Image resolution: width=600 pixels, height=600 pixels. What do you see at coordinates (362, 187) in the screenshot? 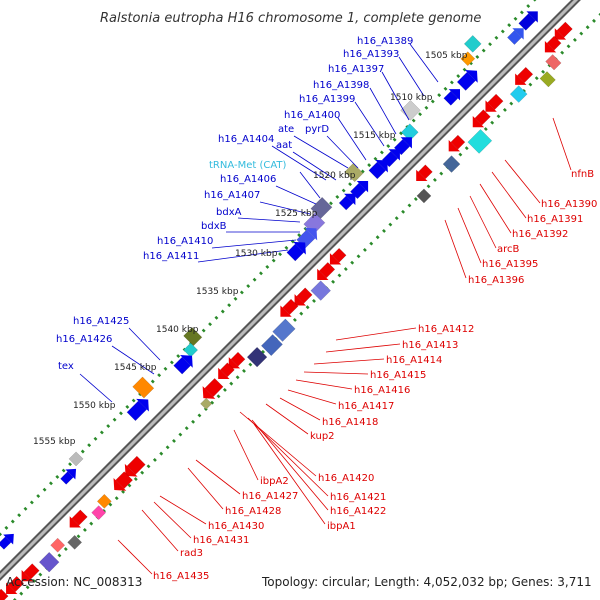
I see `forward-gene-12-arrowhead` at bounding box center [362, 187].